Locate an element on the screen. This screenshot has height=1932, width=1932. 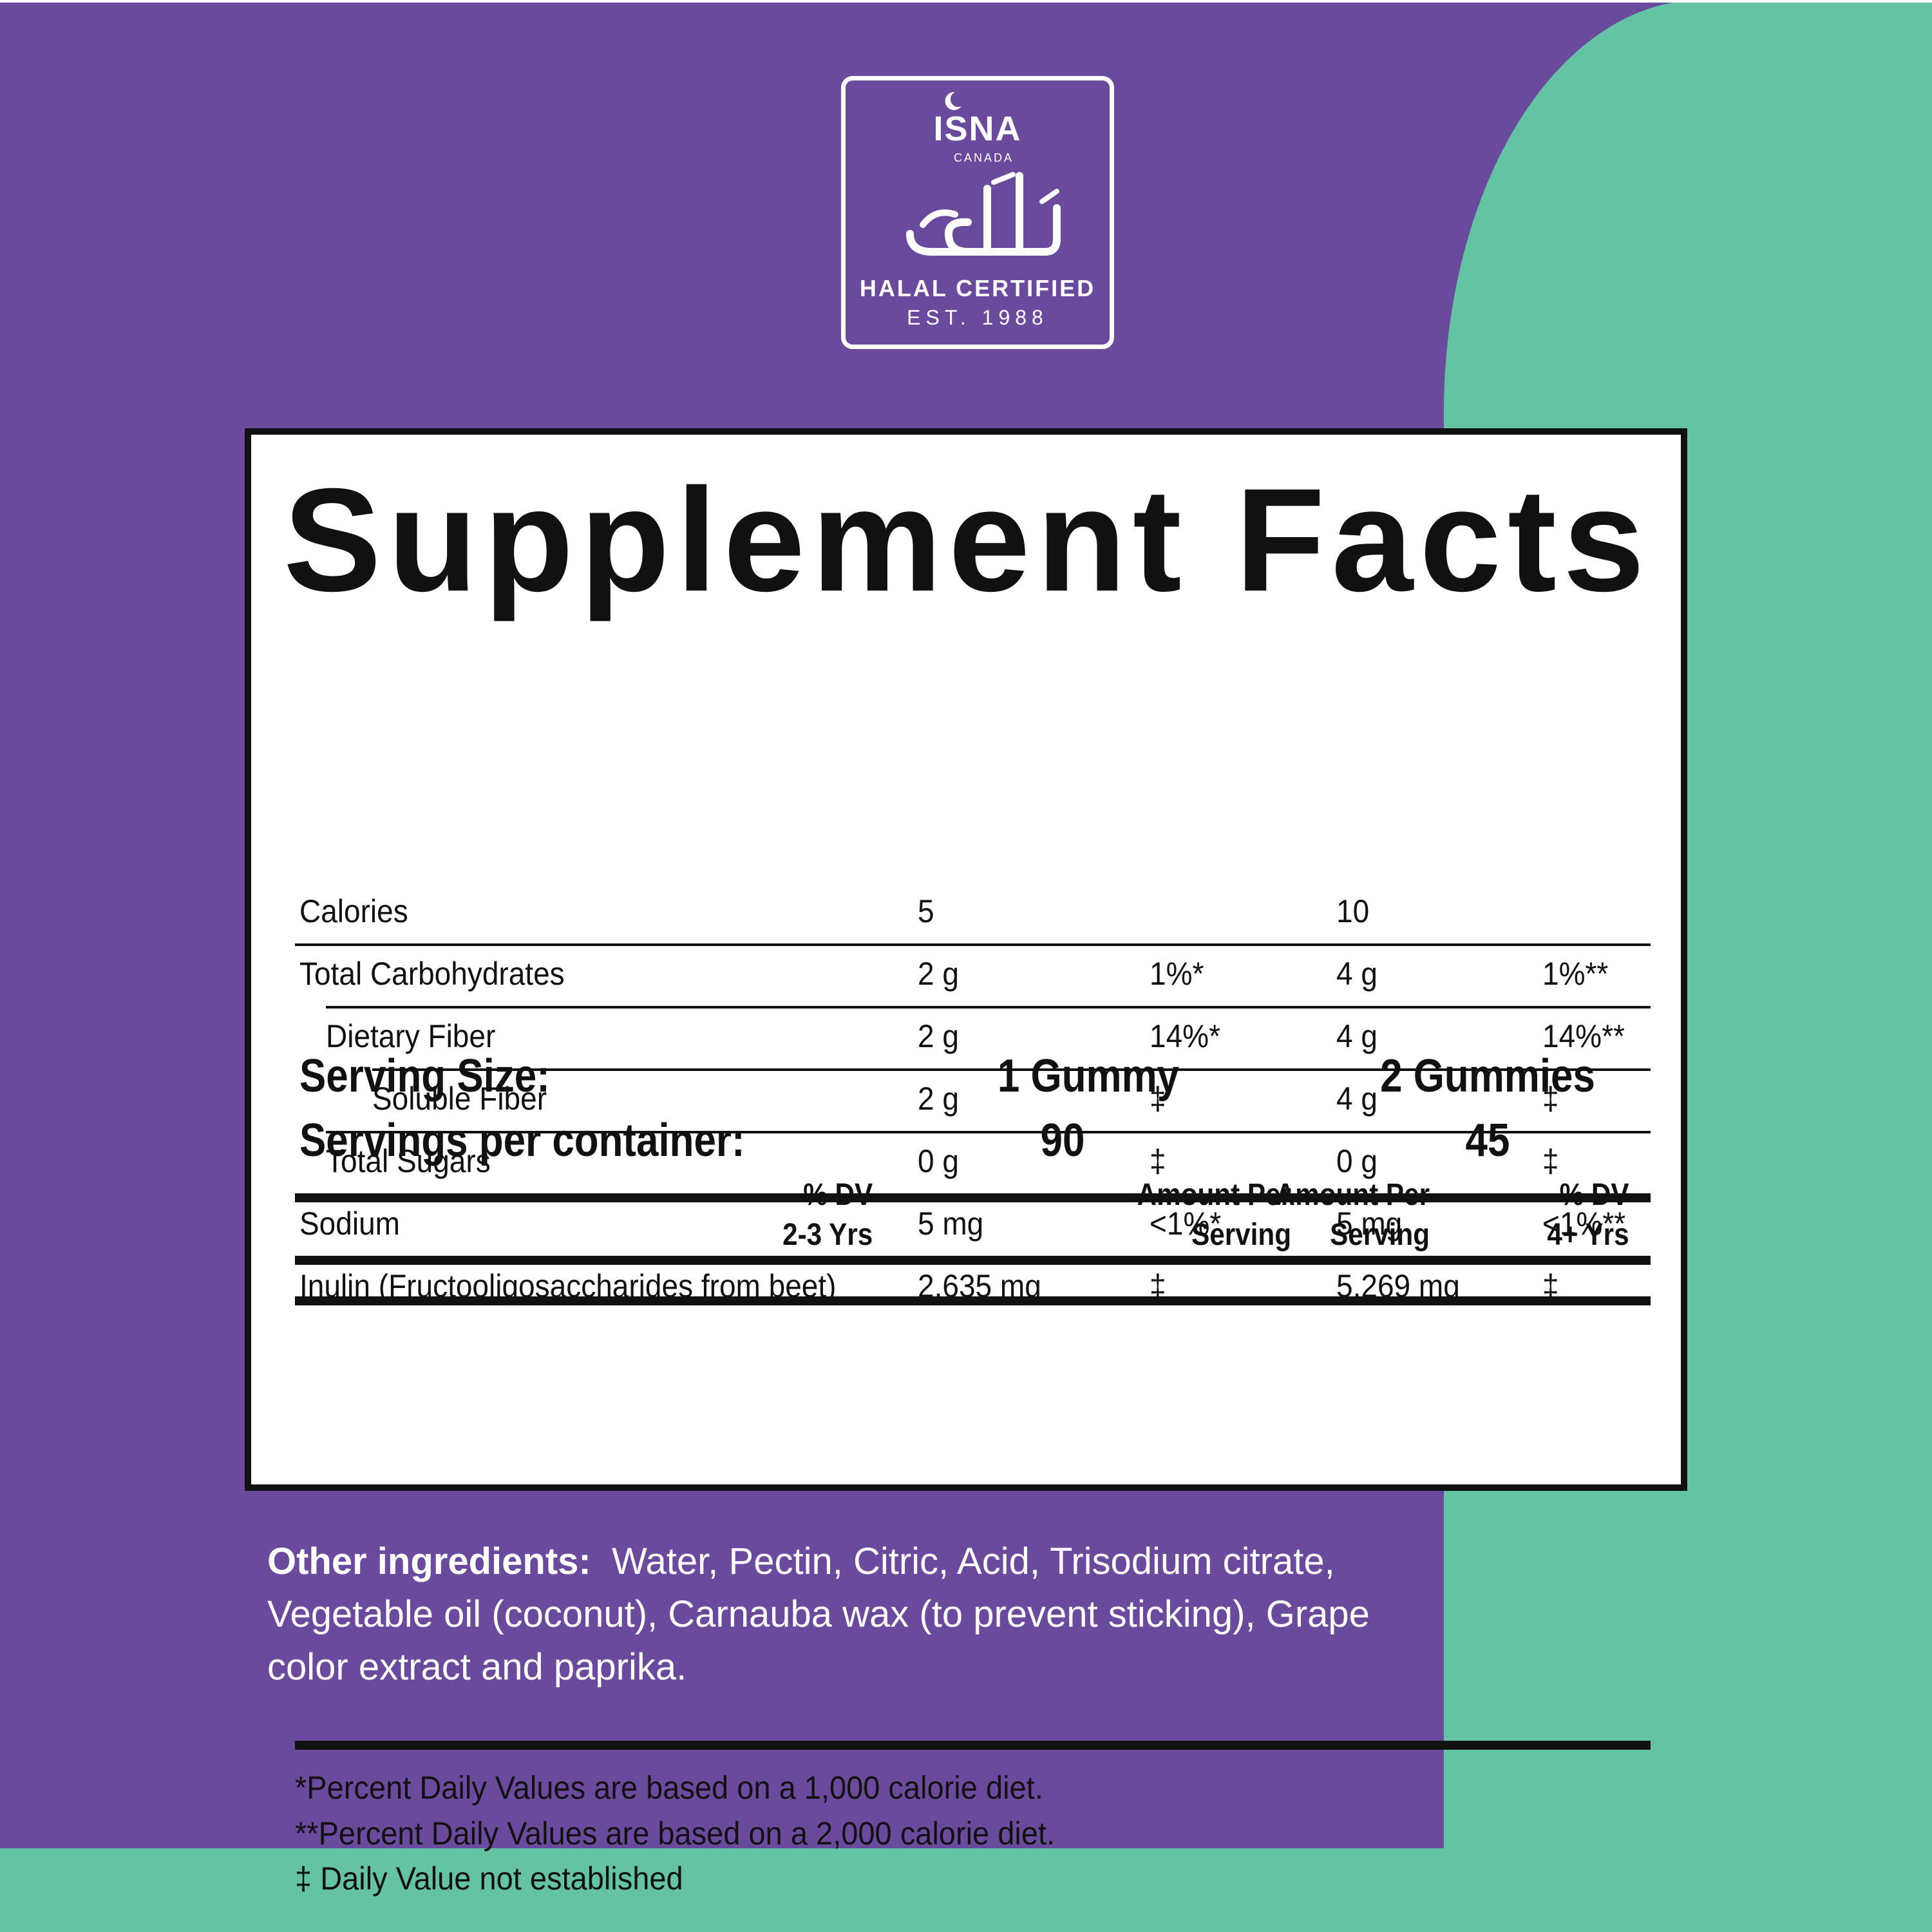
row-name: Total Sugars is located at coordinates (409, 1161).